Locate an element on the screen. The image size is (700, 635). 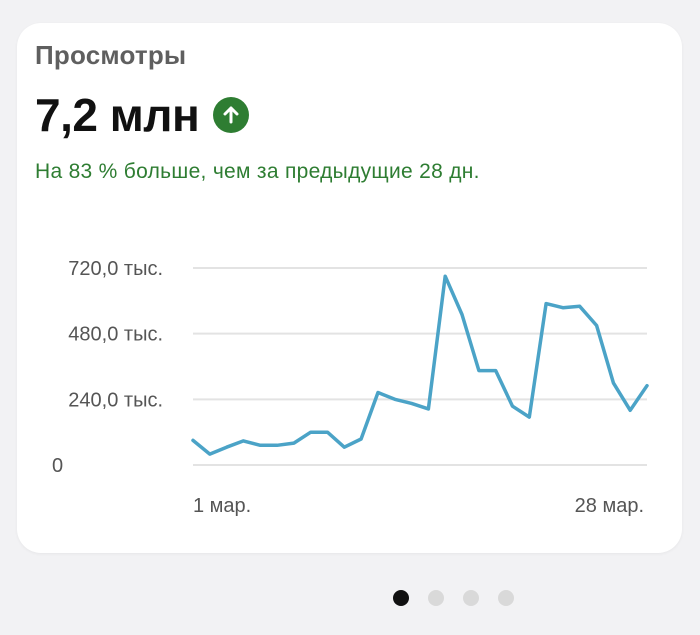
y-tick-label: 240,0 тыс. is located at coordinates (115, 400).